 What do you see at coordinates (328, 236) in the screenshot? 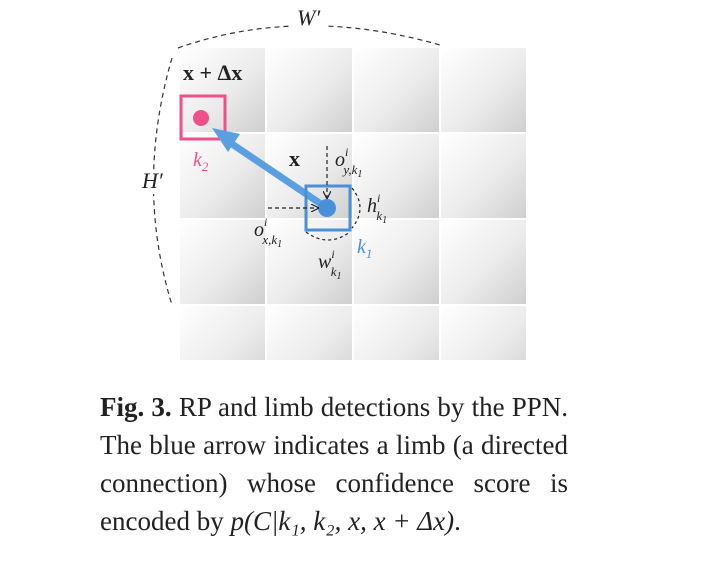
I see `w-bracket` at bounding box center [328, 236].